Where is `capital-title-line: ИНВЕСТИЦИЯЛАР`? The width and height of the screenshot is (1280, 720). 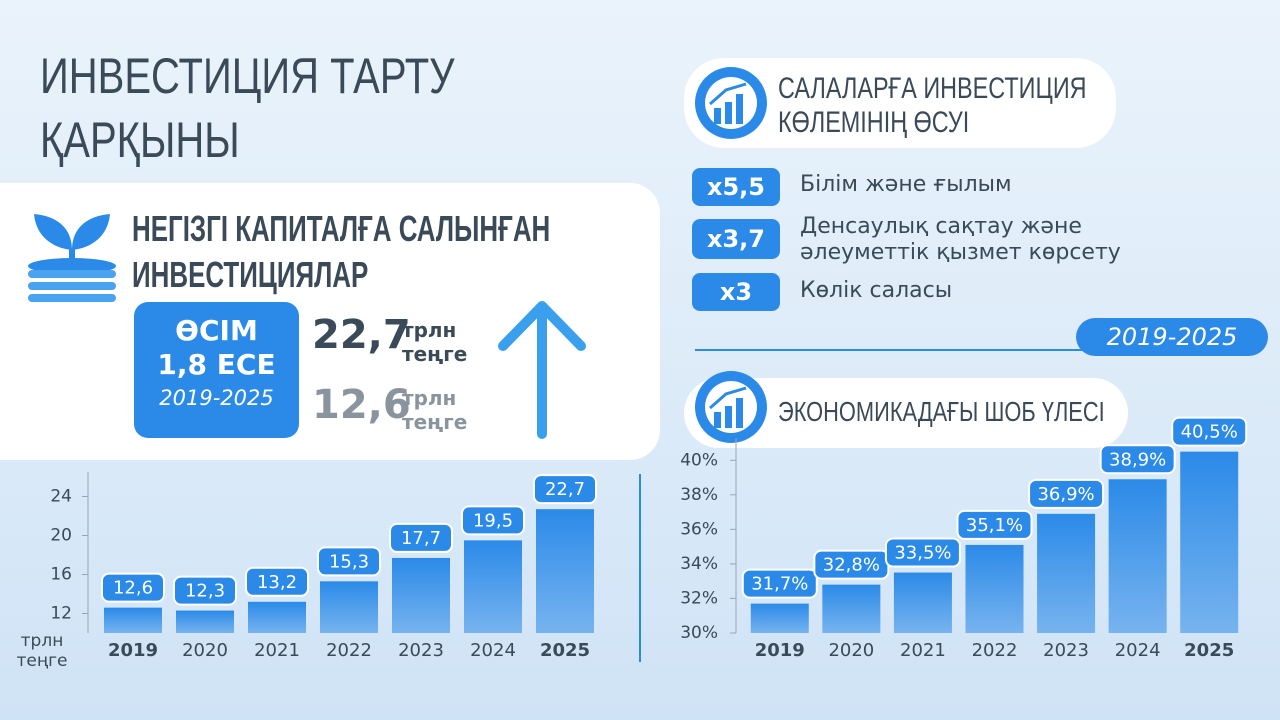
capital-title-line: ИНВЕСТИЦИЯЛАР is located at coordinates (250, 274).